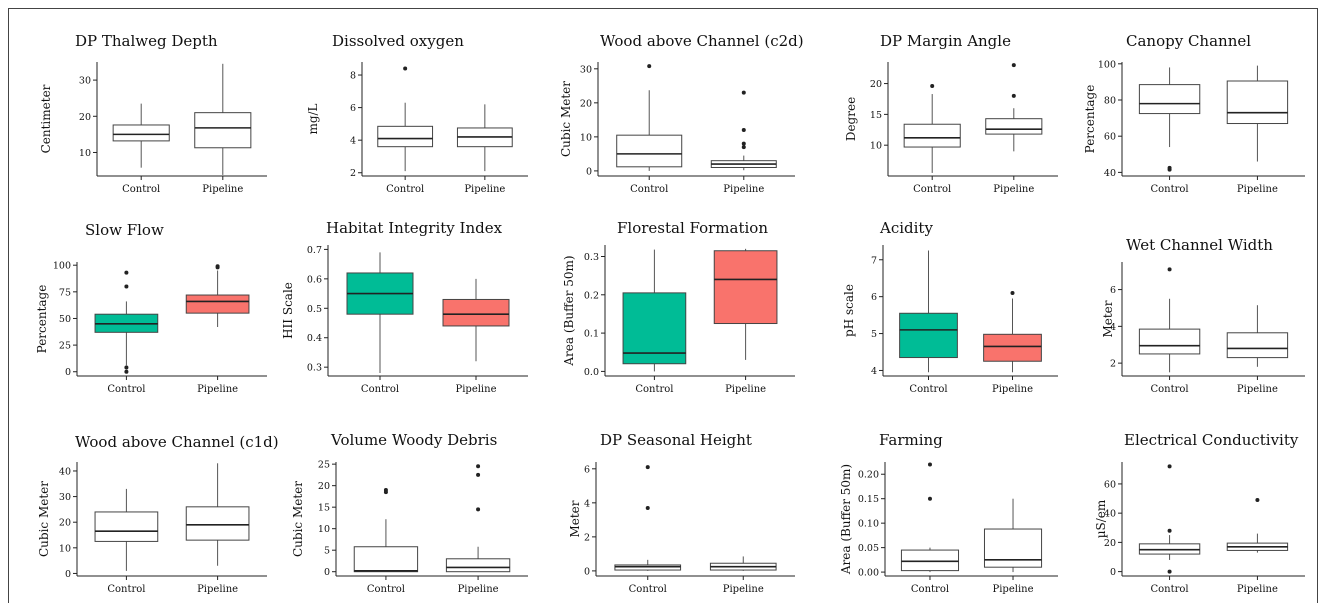  What do you see at coordinates (911, 440) in the screenshot?
I see `panel-title: Farming` at bounding box center [911, 440].